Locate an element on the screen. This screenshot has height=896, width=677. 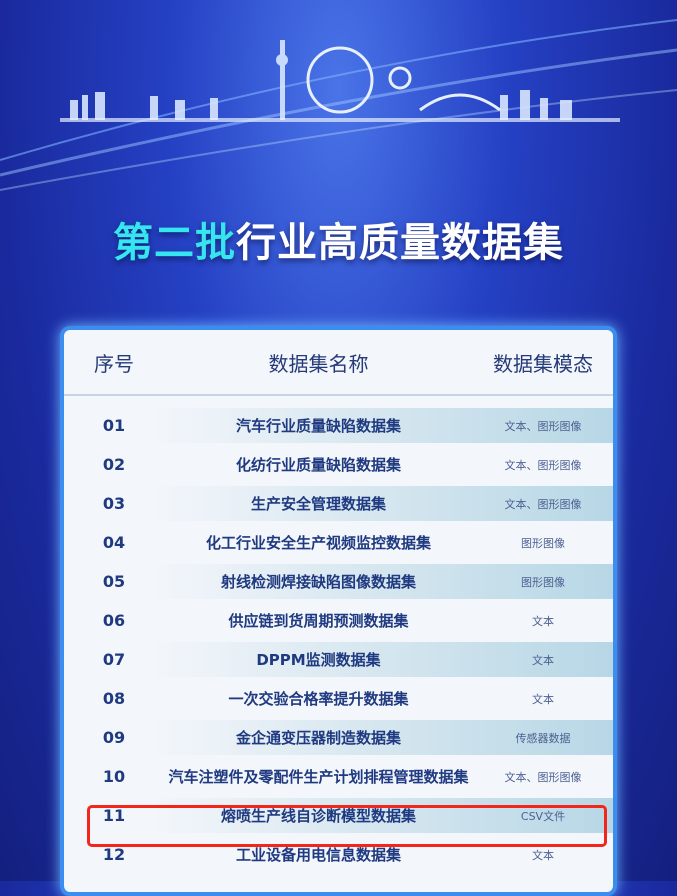
table-header: 序号 数据集名称 数据集模态 is located at coordinates (338, 363).